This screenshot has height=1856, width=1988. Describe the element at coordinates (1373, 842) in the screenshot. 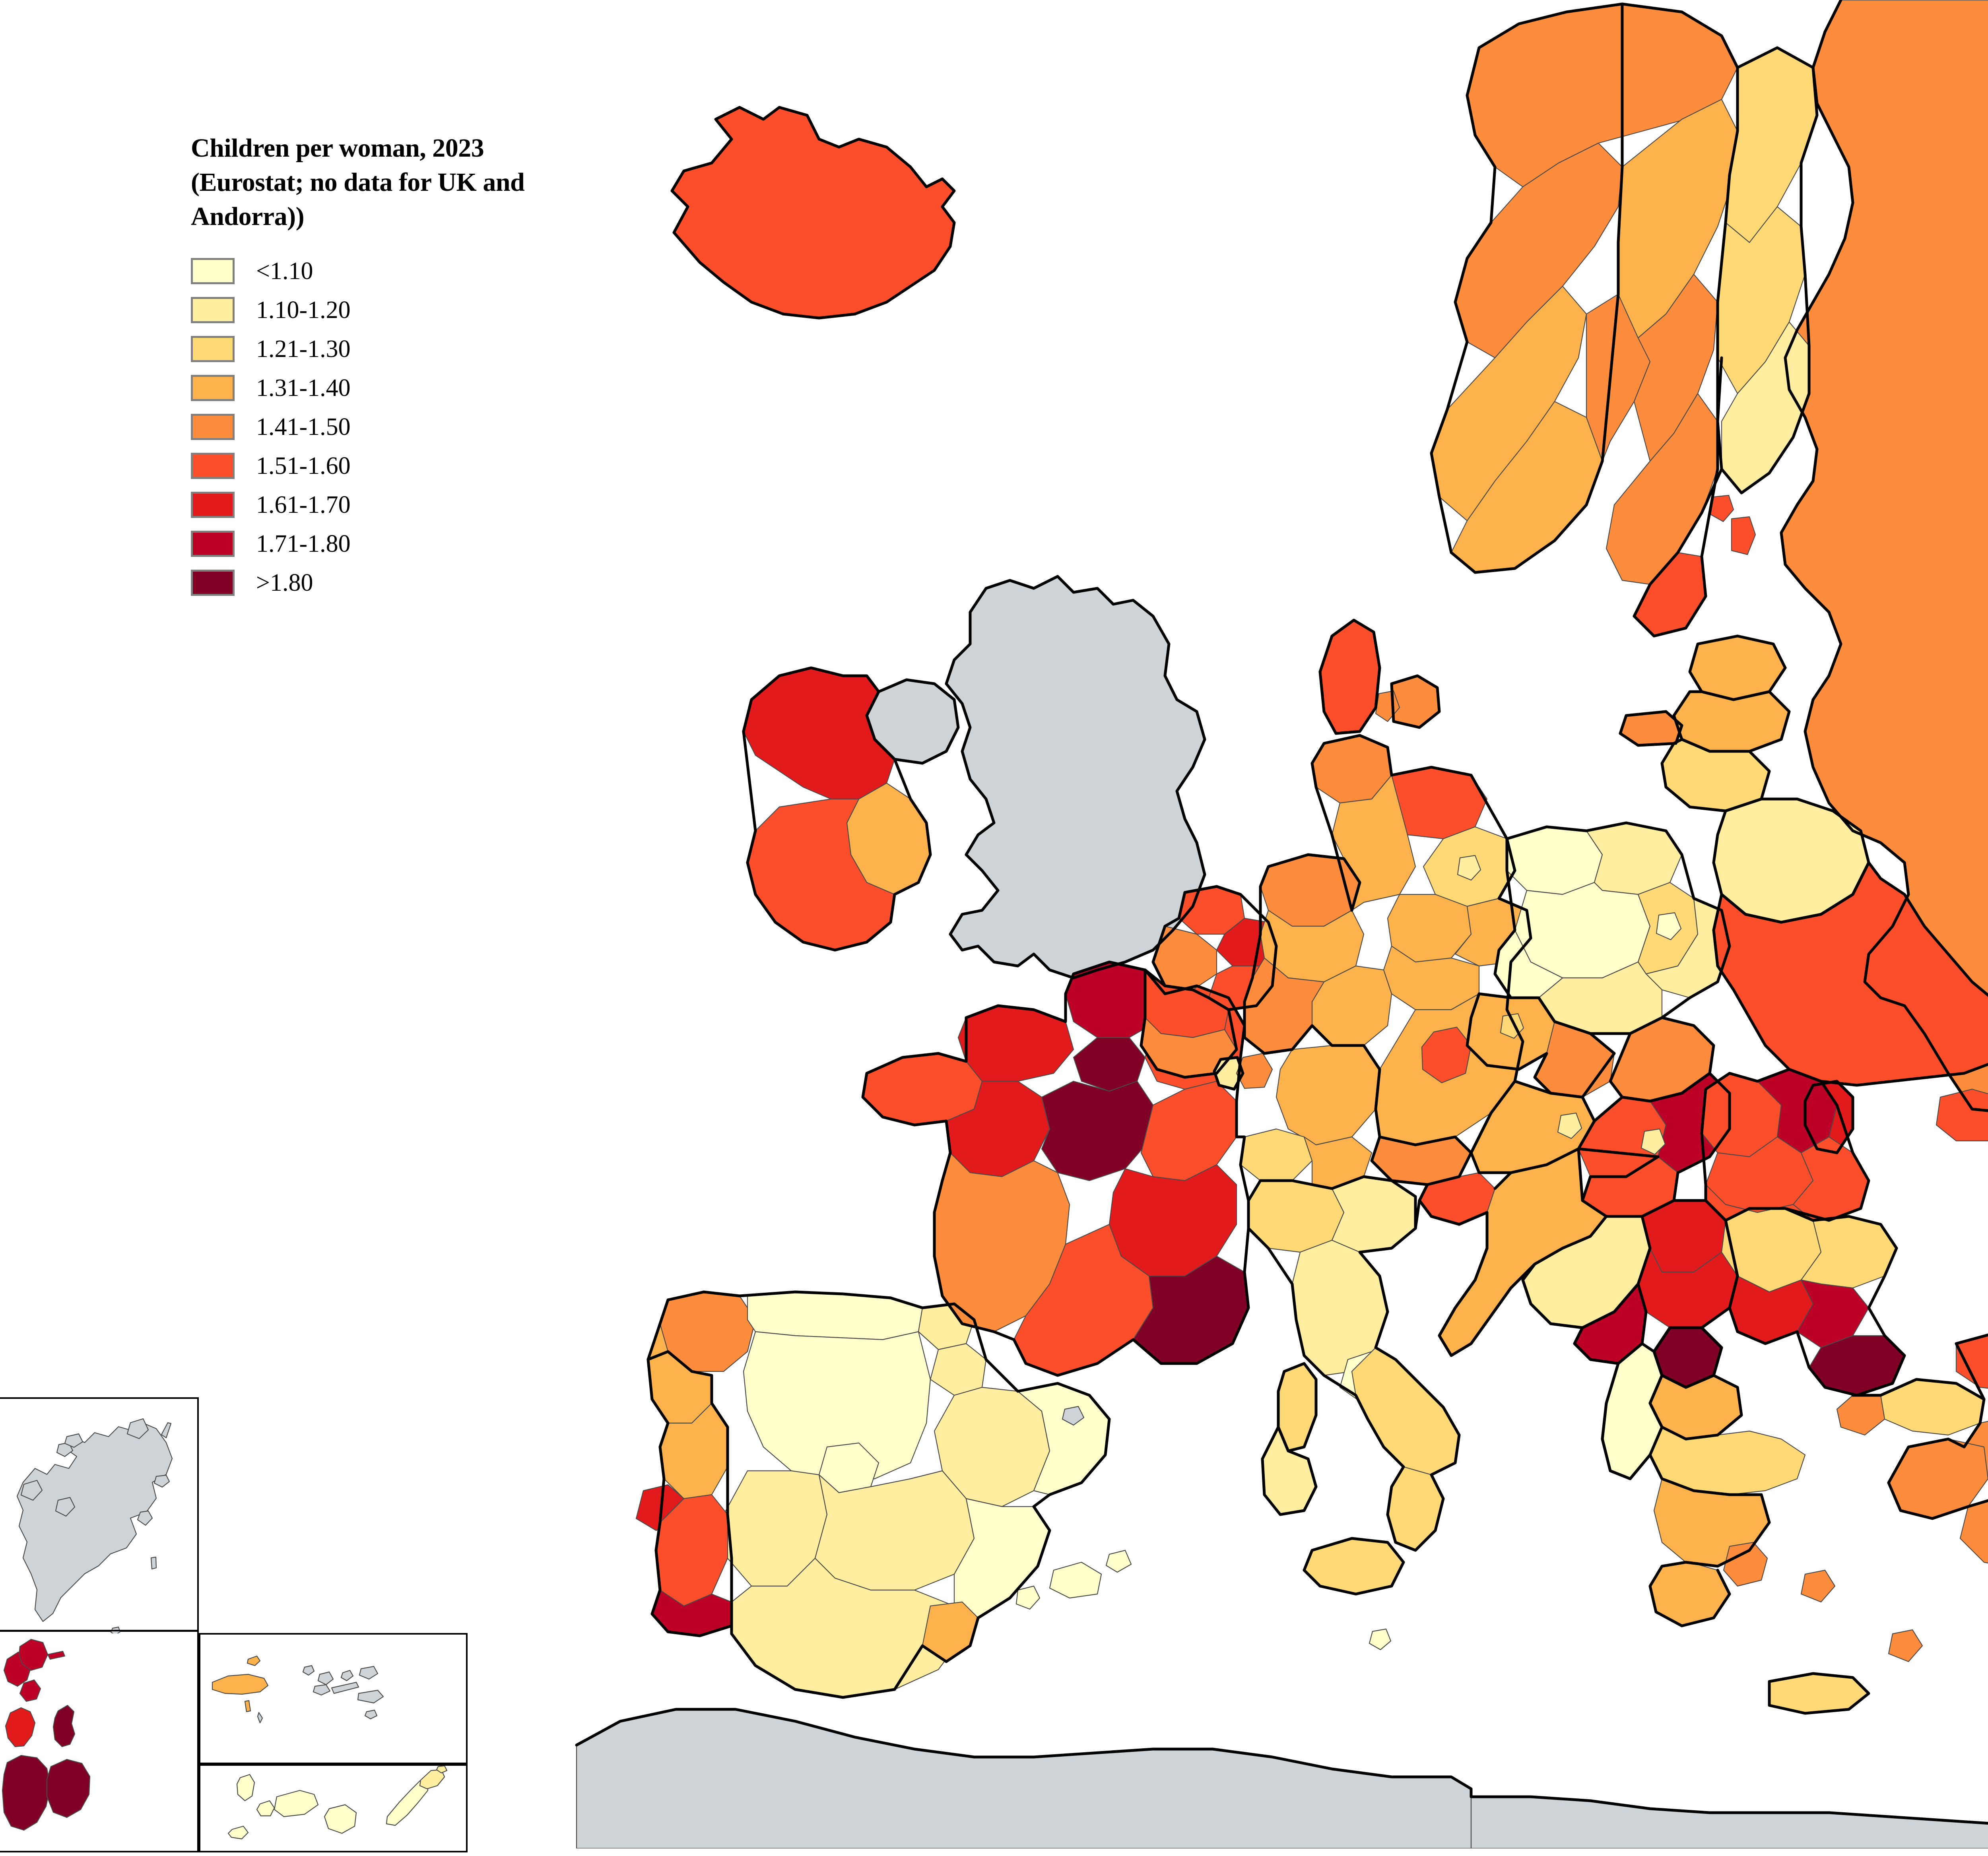

I see `region-germany-niedersachsen` at that location.